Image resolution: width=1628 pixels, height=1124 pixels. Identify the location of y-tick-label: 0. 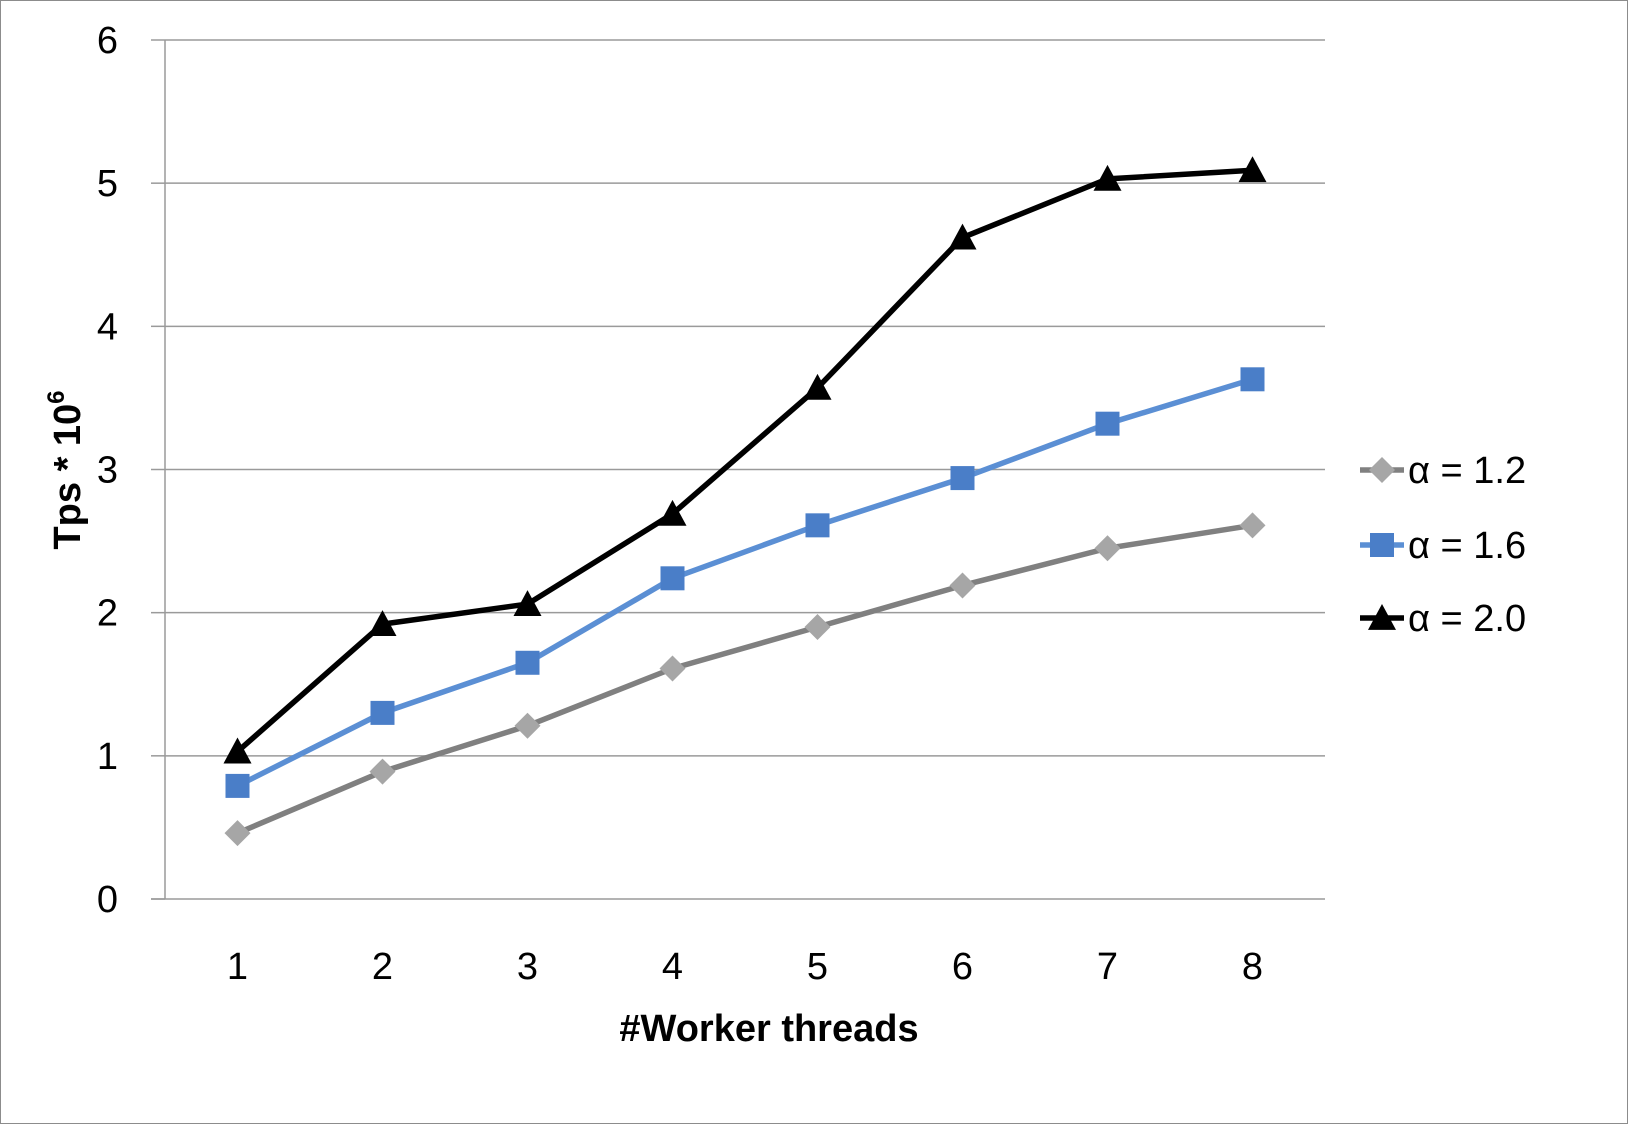
(107, 900).